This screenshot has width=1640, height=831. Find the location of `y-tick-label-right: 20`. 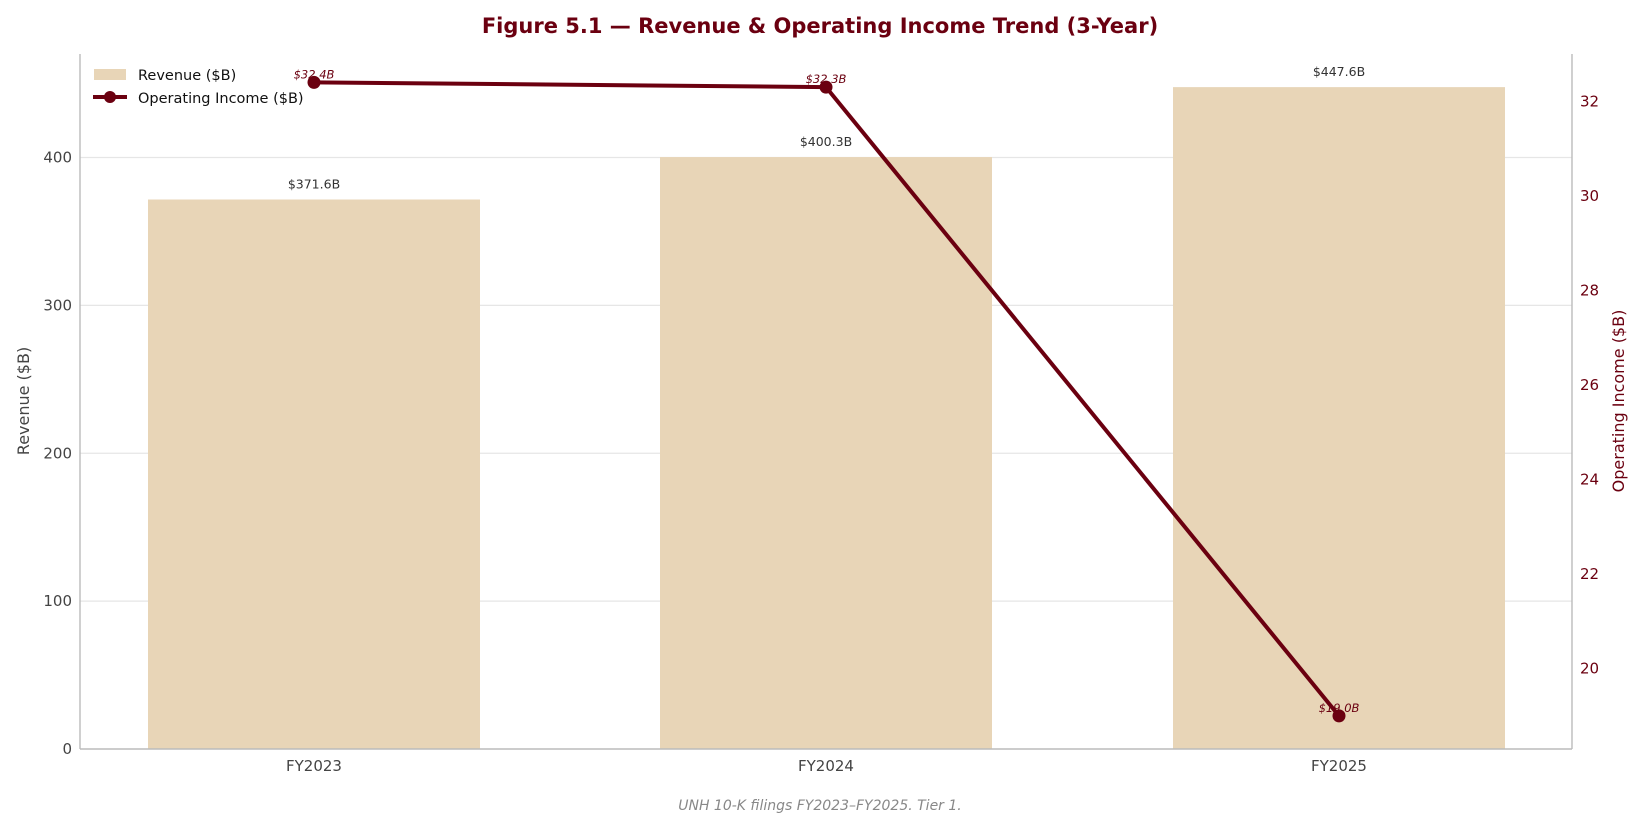

y-tick-label-right: 20 is located at coordinates (1589, 669).